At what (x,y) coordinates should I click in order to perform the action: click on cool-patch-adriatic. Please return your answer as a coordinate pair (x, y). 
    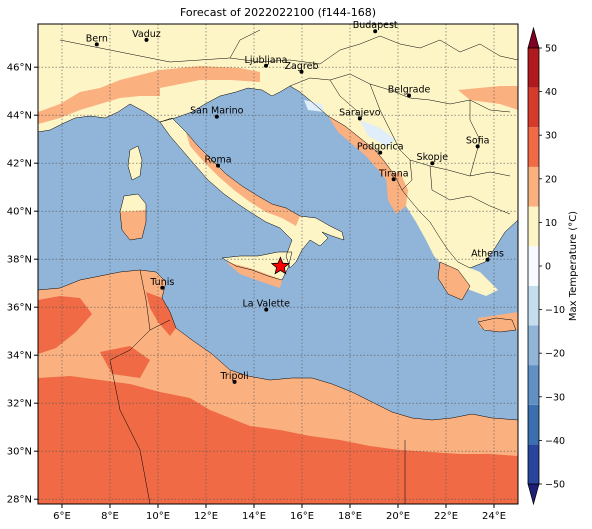
    Looking at the image, I should click on (378, 133).